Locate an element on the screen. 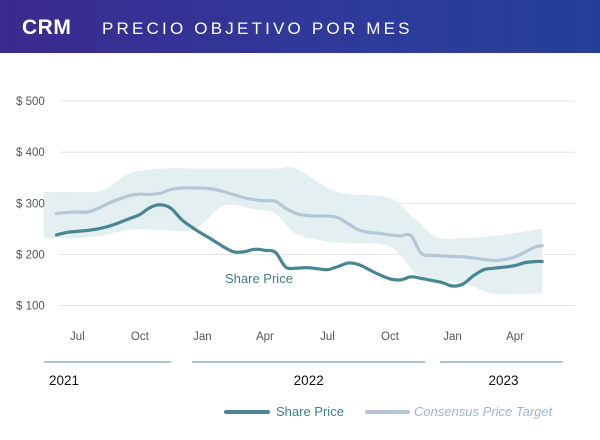  year-label: 2022 is located at coordinates (309, 380).